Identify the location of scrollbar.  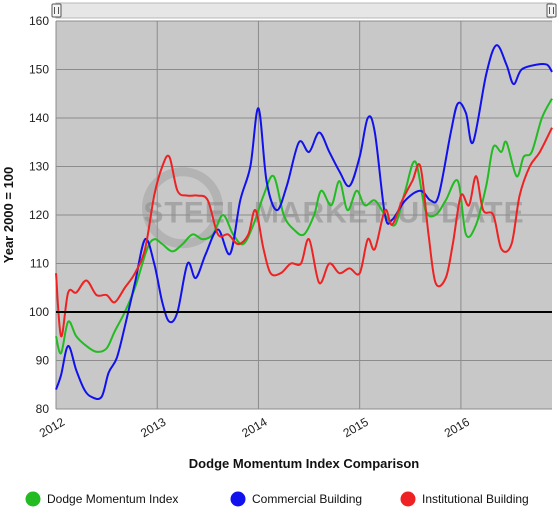
(304, 10).